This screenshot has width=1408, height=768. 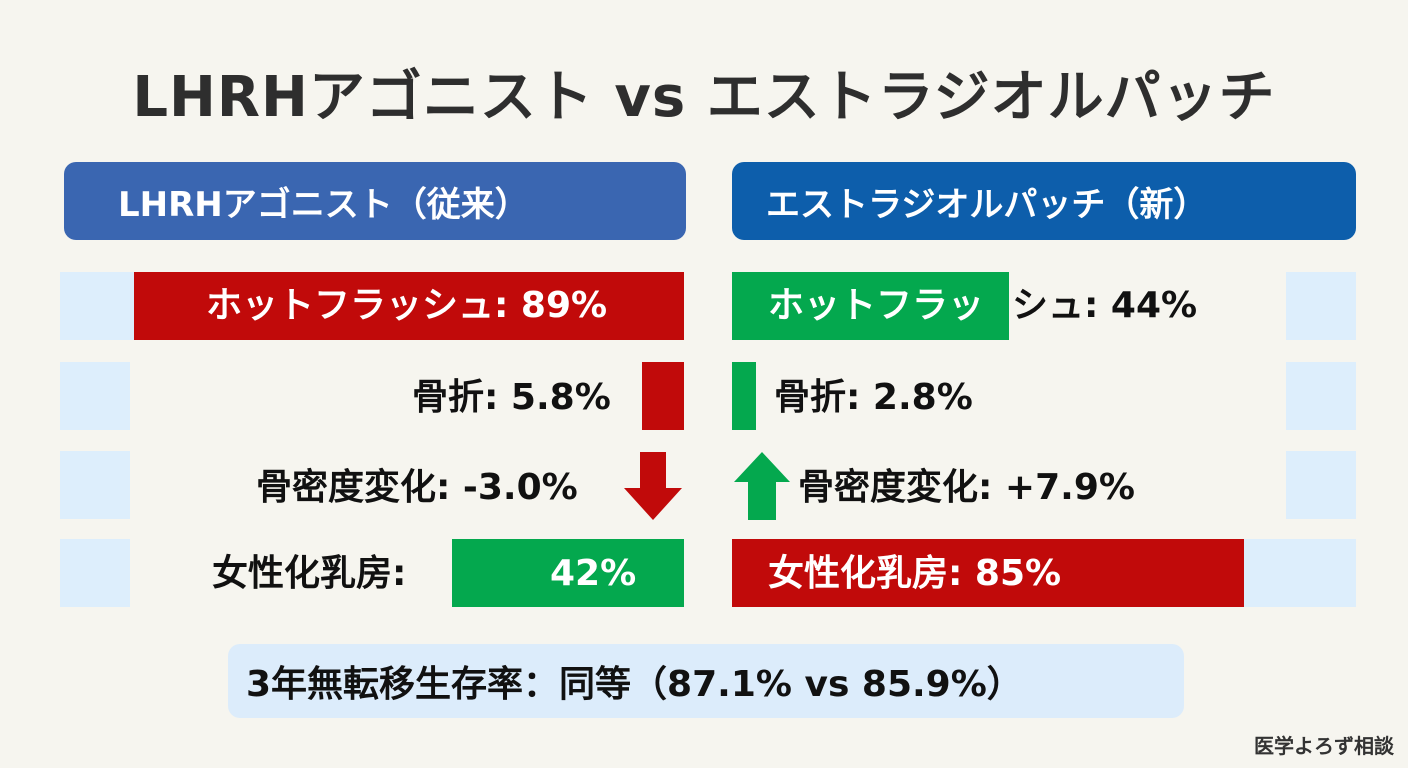 I want to click on track-left-gynecomastia, so click(x=95, y=573).